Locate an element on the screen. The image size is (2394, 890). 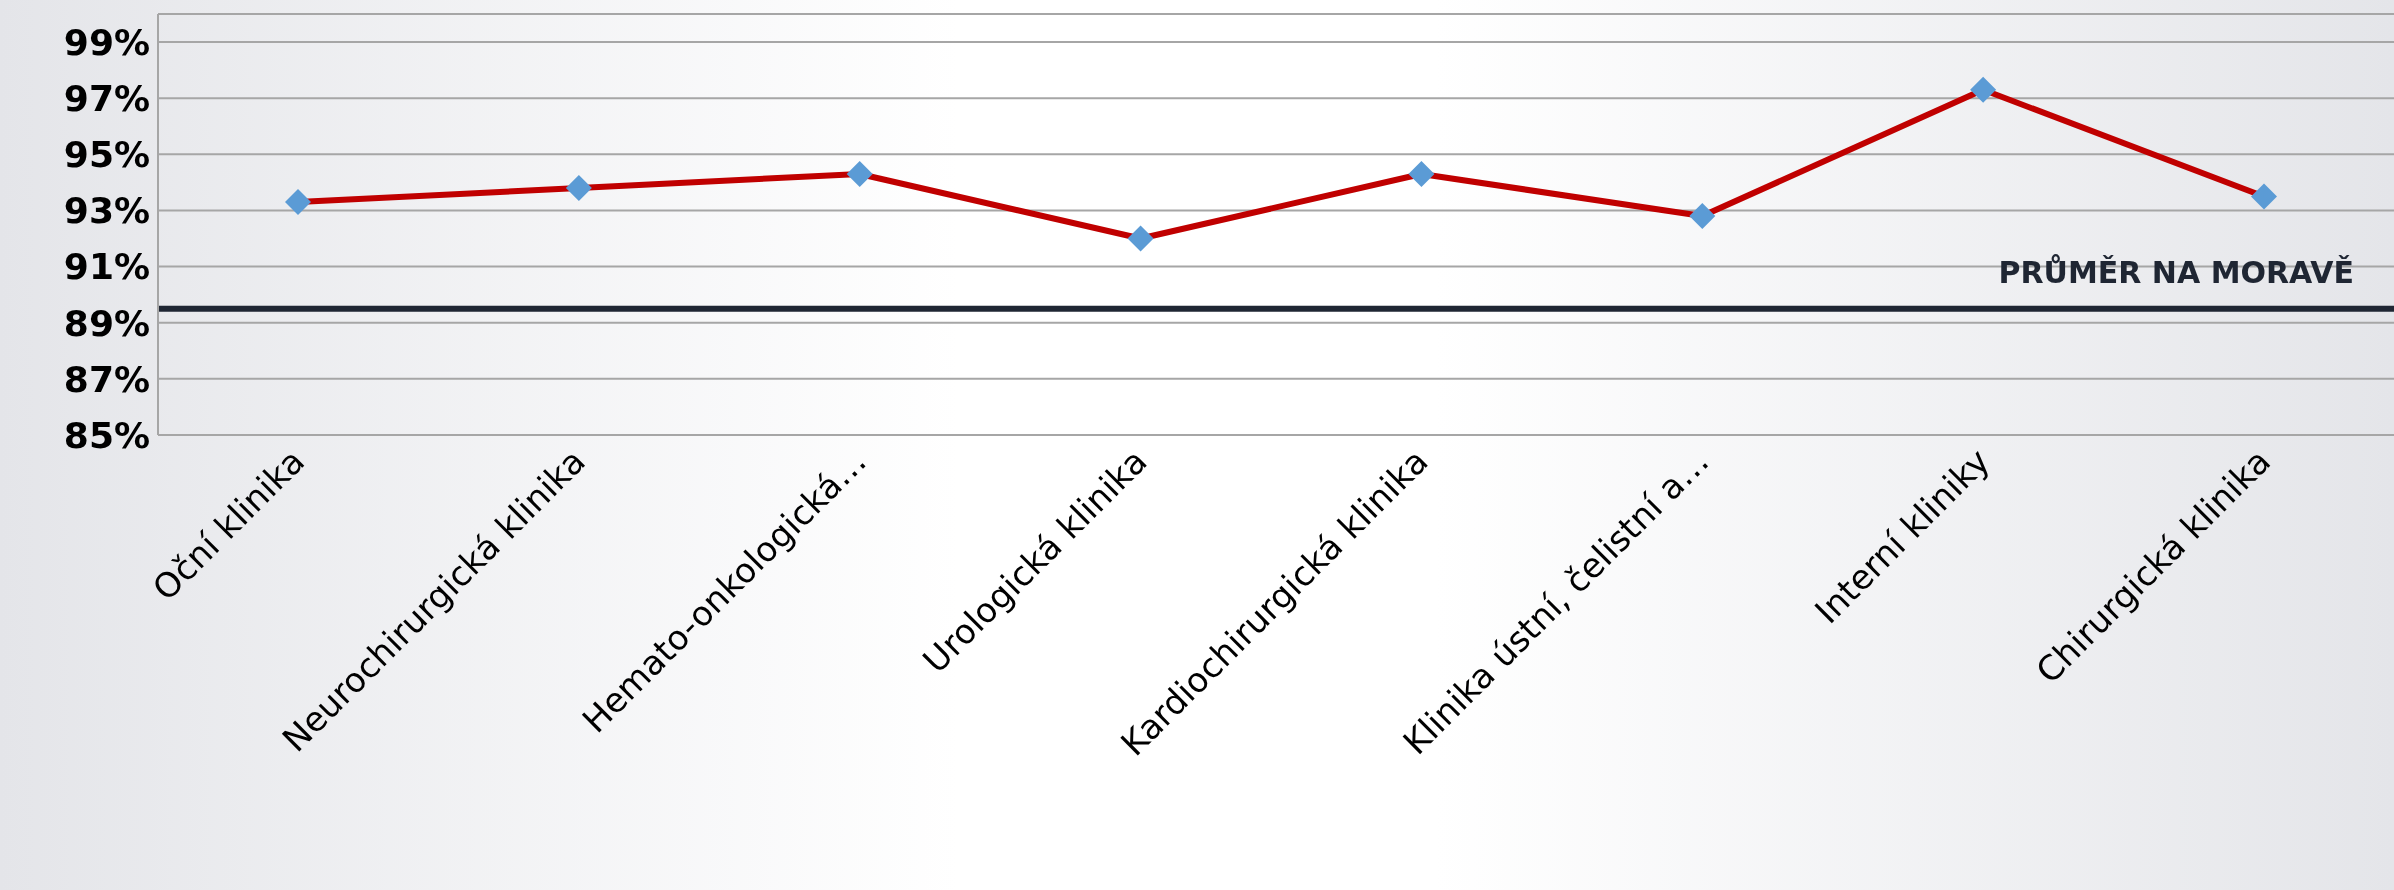
y-tick-label: 93% is located at coordinates (106, 211).